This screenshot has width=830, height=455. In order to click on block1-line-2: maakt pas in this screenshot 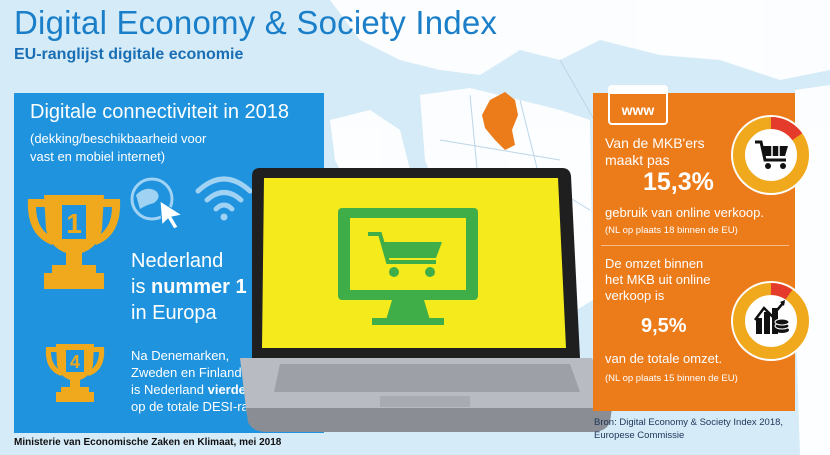, I will do `click(637, 160)`.